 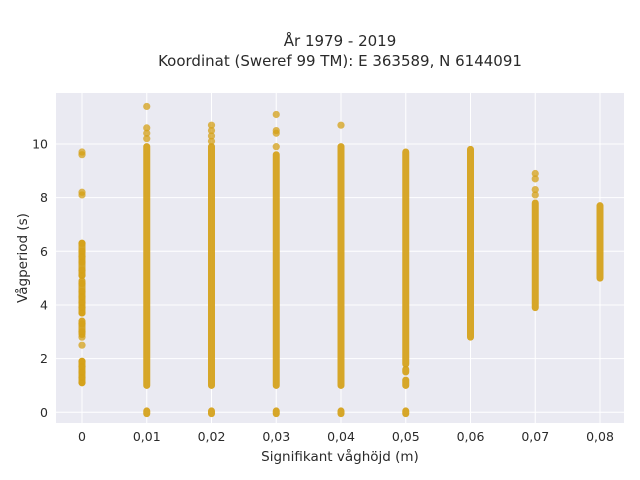 What do you see at coordinates (340, 40) in the screenshot?
I see `chart-title-line1: År 1979 - 2019` at bounding box center [340, 40].